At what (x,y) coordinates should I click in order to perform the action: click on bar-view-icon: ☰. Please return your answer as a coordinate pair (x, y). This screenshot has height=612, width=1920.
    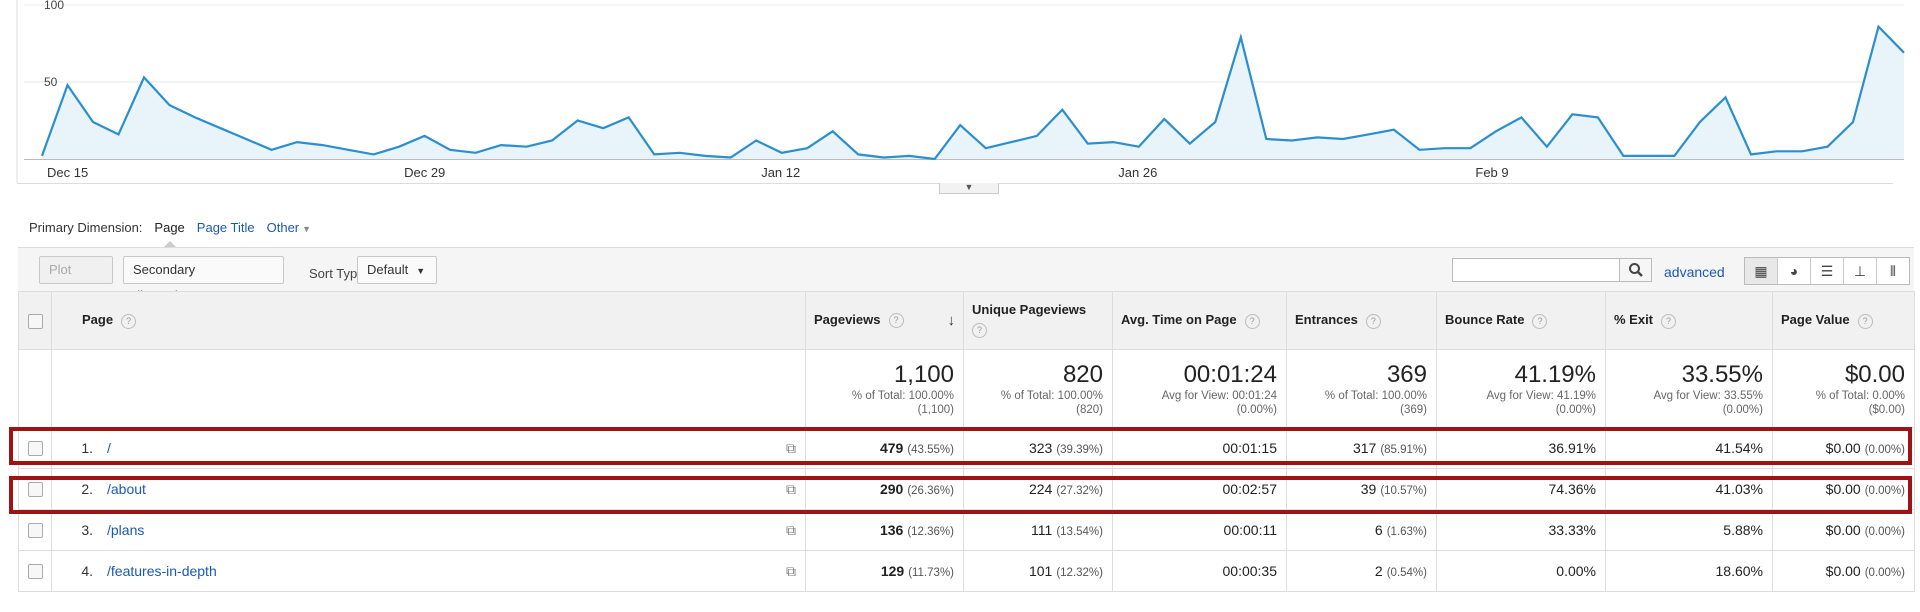
    Looking at the image, I should click on (1827, 271).